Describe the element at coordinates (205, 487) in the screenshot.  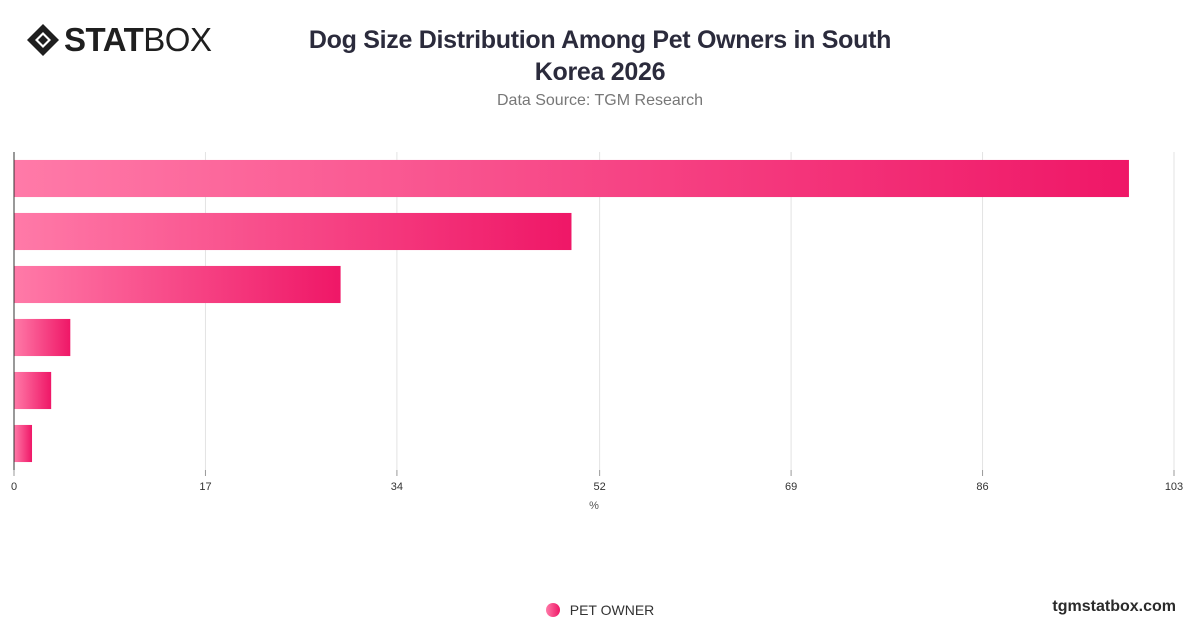
I see `x-tick-label: 17` at that location.